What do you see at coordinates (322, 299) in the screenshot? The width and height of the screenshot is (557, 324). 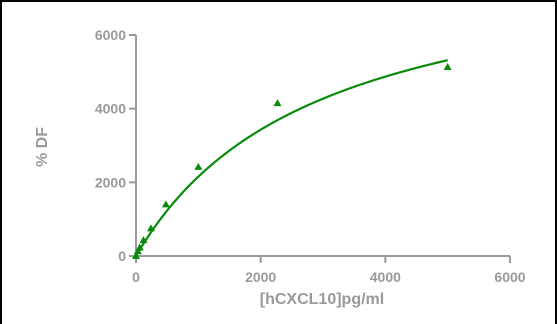 I see `x-axis-title: [hCXCL10]pg/ml` at bounding box center [322, 299].